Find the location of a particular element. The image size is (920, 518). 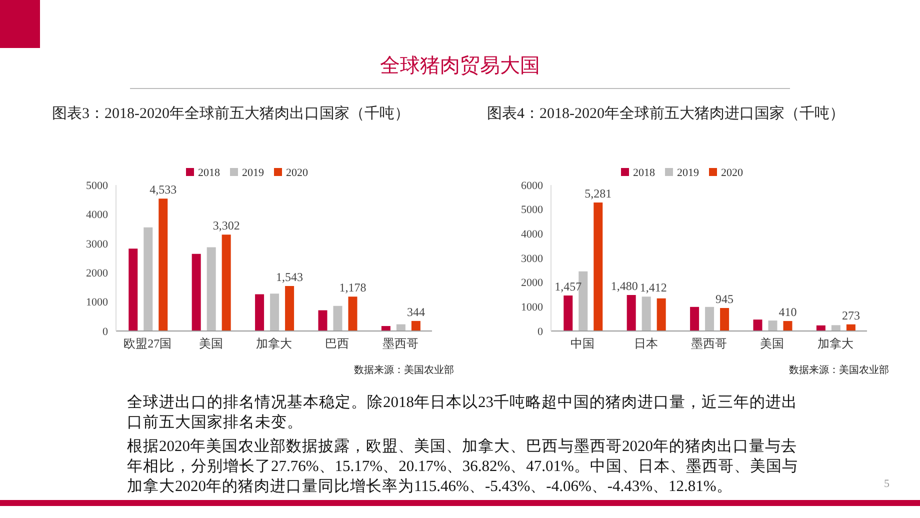

x-tick-label: 欧盟27国 is located at coordinates (148, 343).